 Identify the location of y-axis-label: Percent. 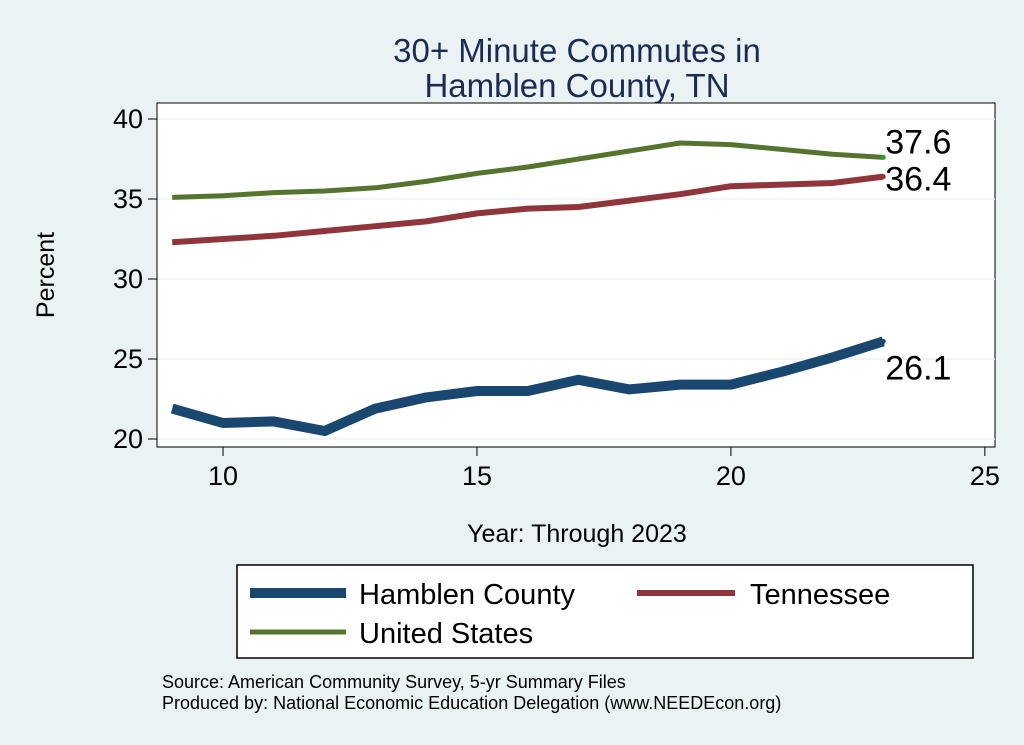
(46, 275).